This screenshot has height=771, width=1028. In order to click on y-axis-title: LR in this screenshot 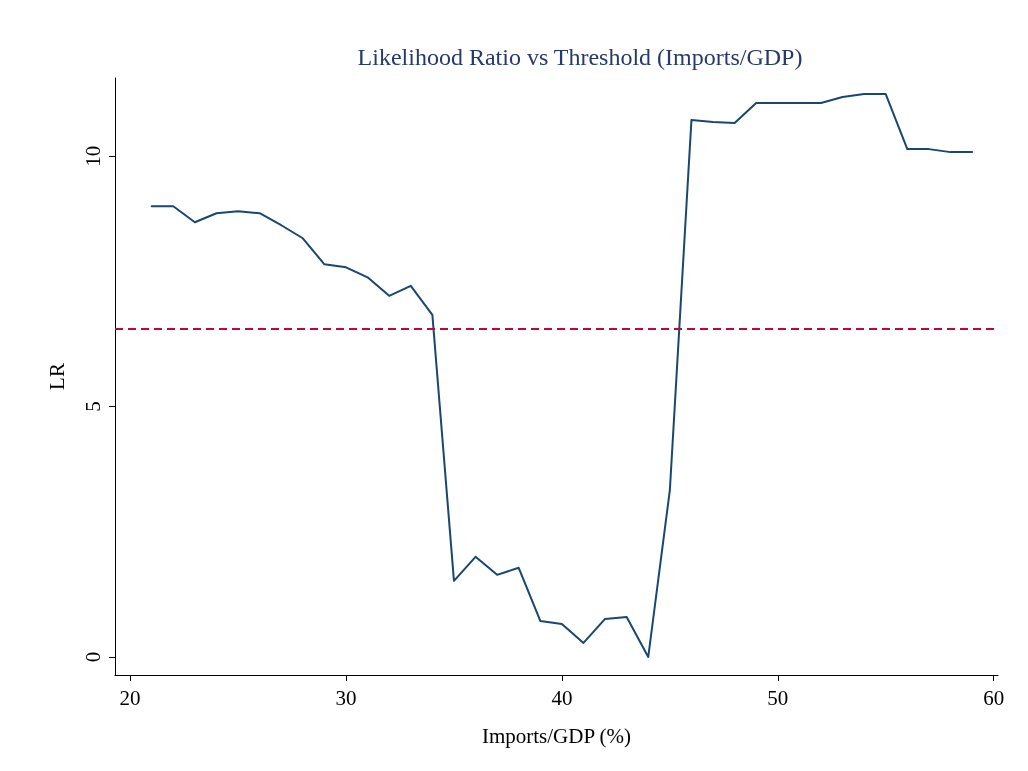, I will do `click(56, 376)`.